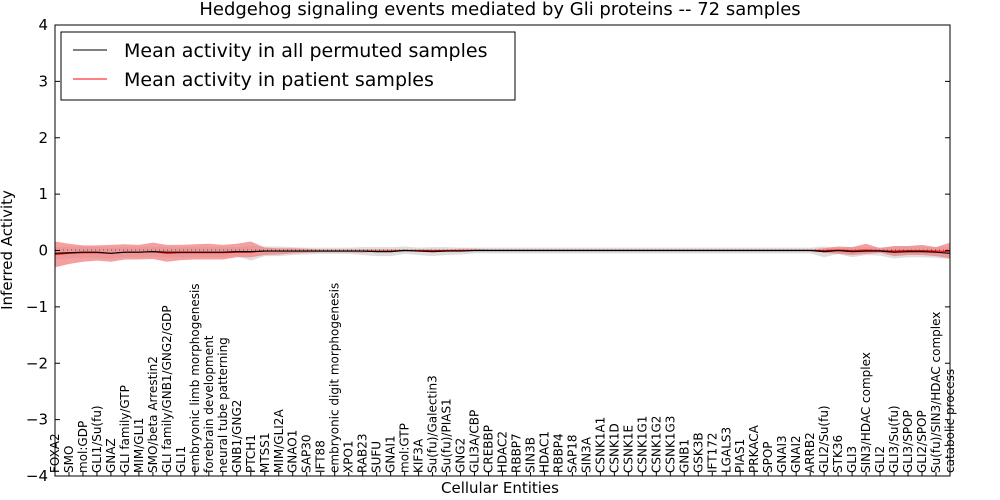  Describe the element at coordinates (950, 421) in the screenshot. I see `x-category-label: catabolic process` at that location.